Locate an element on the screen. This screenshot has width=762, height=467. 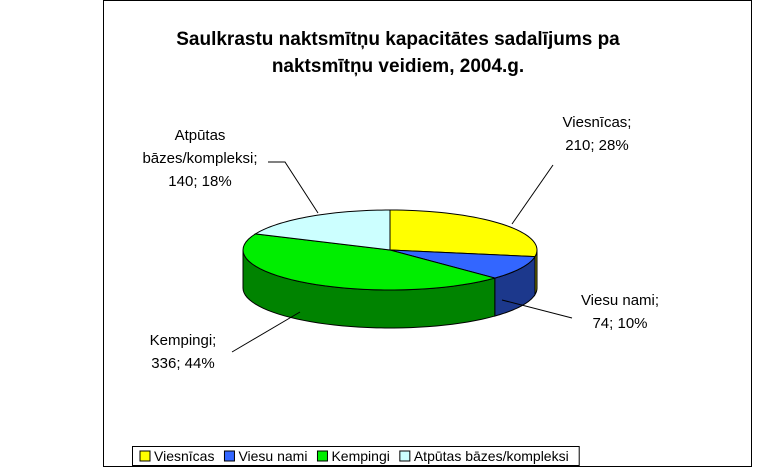
legend-label: Kempingi is located at coordinates (360, 456).